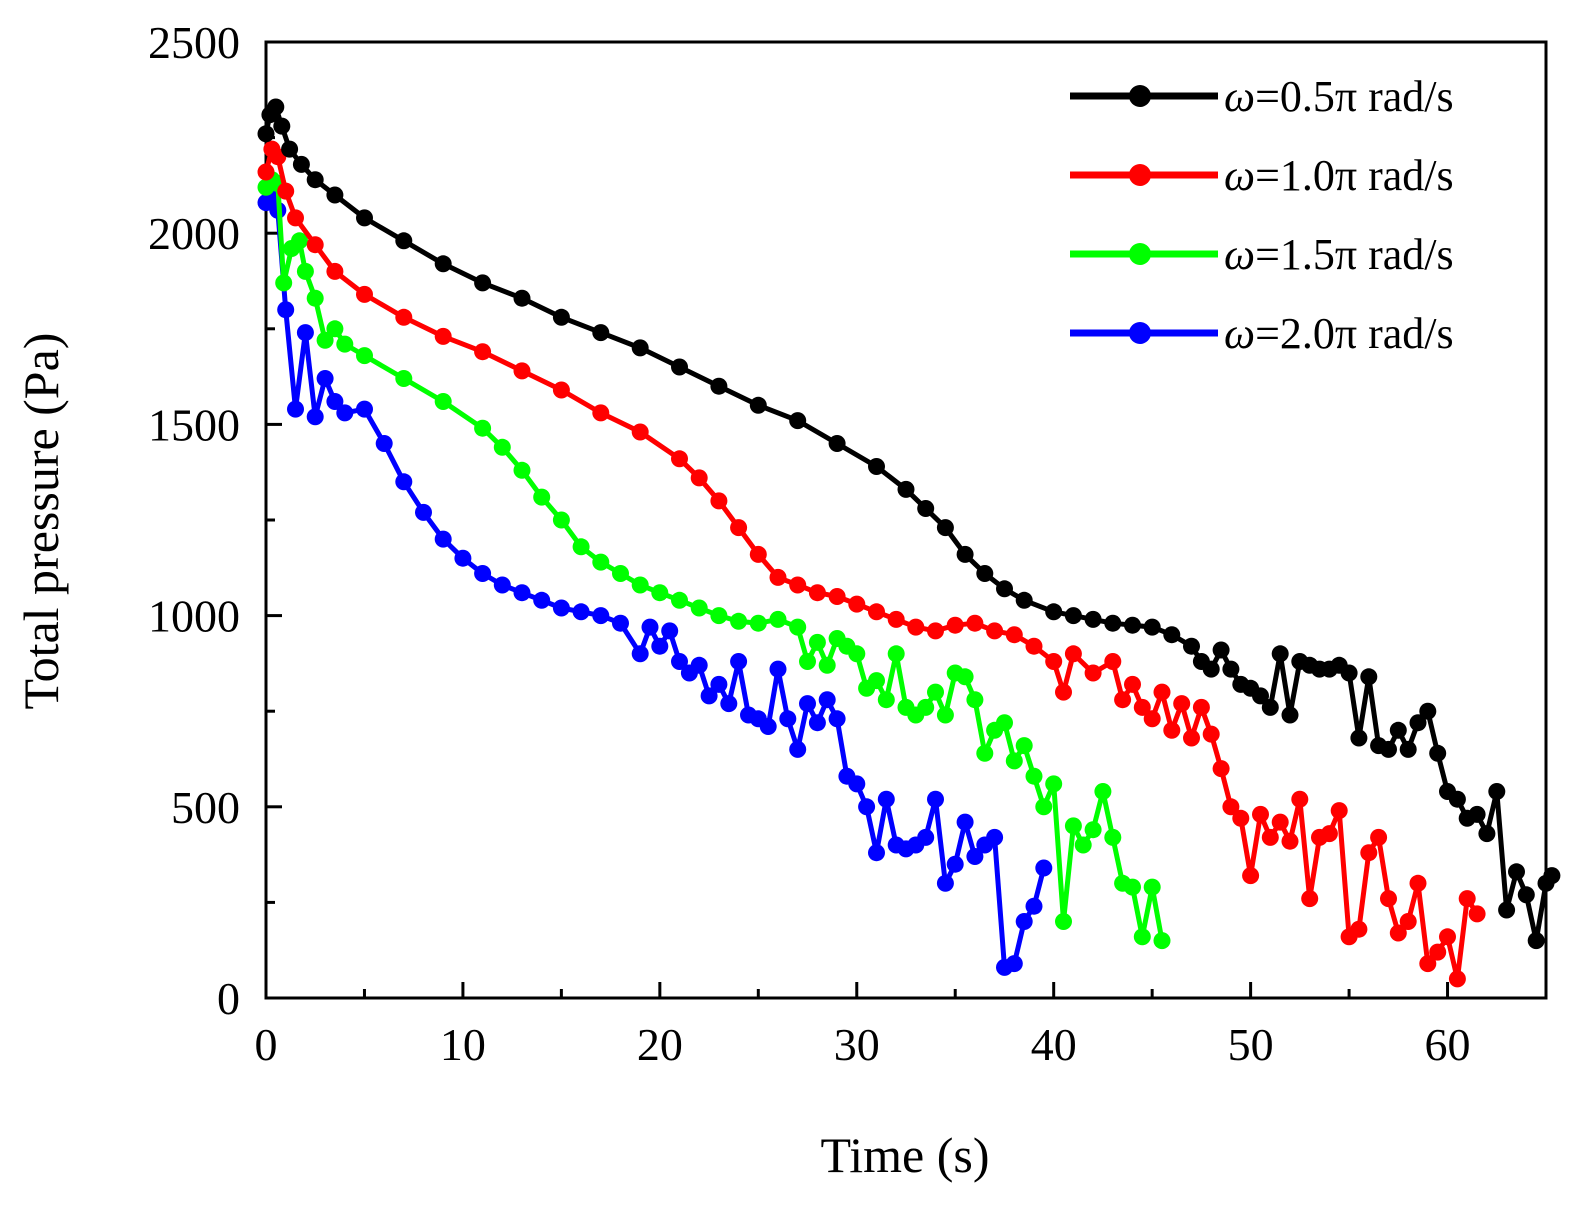 This screenshot has height=1209, width=1588. I want to click on legend-value: =1.0π rad/s, so click(1354, 175).